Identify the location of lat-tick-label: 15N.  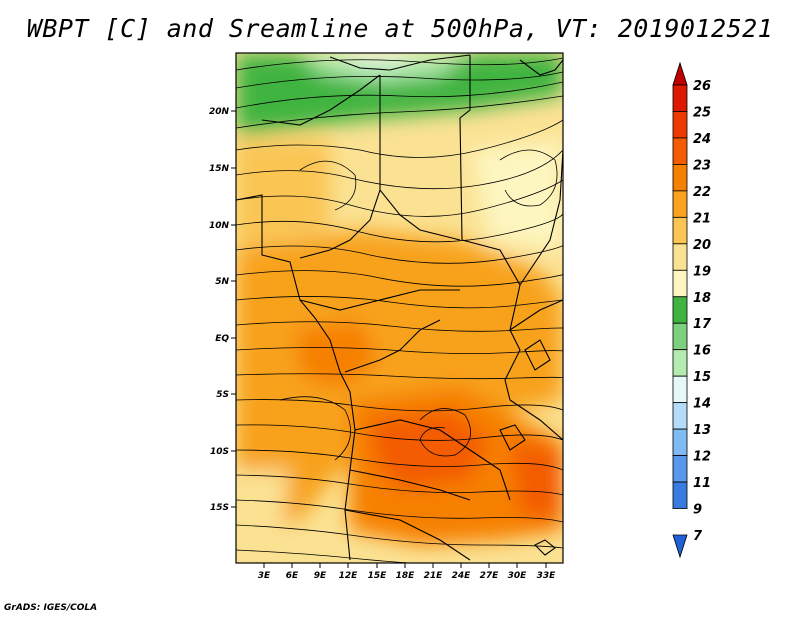
(219, 169).